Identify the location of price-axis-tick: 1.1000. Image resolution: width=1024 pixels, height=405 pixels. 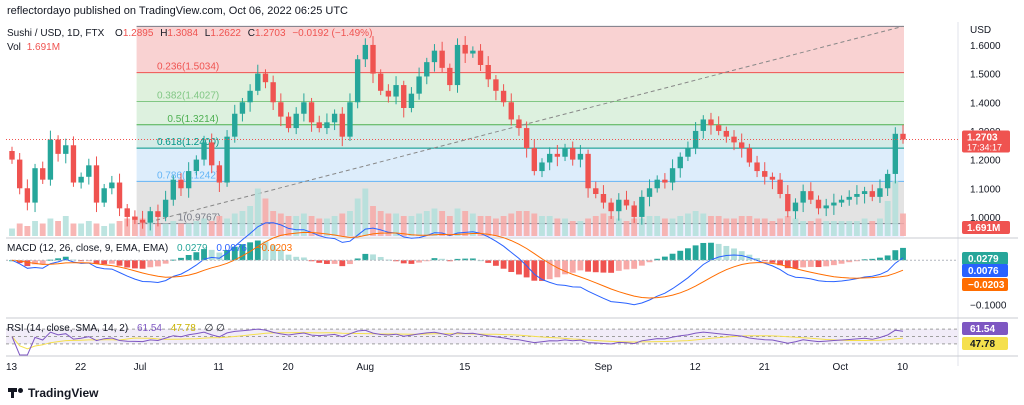
(985, 189).